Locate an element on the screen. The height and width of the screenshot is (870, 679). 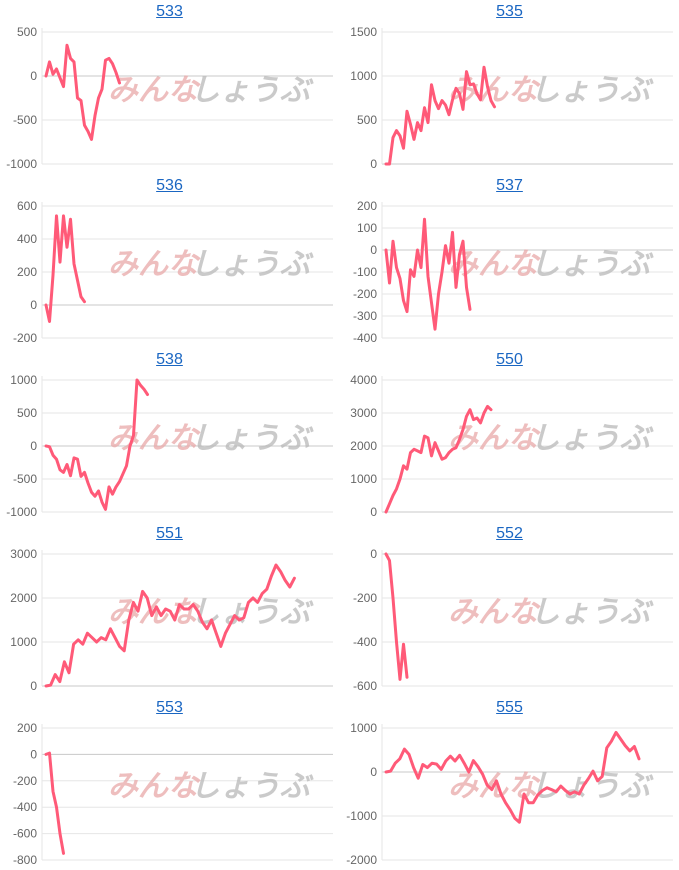
chart-title-link: 533 is located at coordinates (169, 11).